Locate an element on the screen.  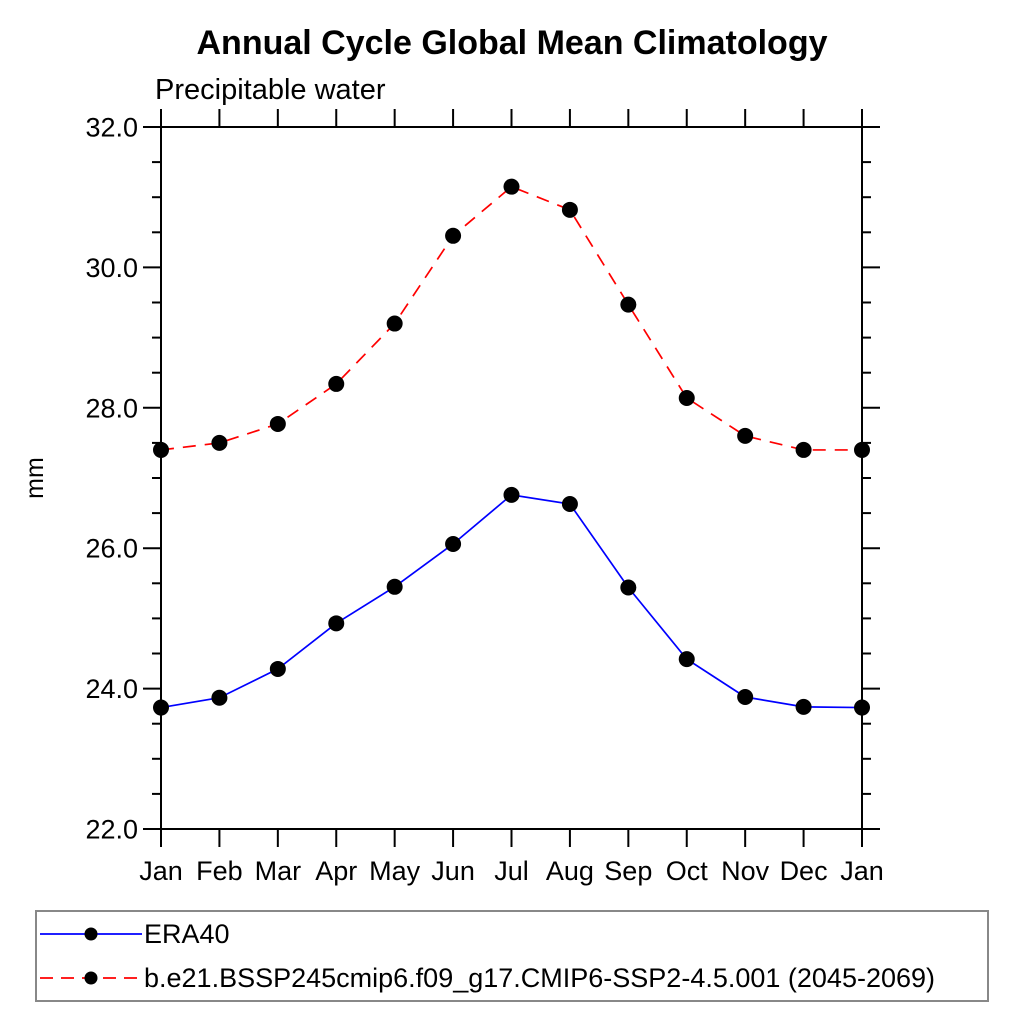
model-line-sample-icon is located at coordinates (91, 978).